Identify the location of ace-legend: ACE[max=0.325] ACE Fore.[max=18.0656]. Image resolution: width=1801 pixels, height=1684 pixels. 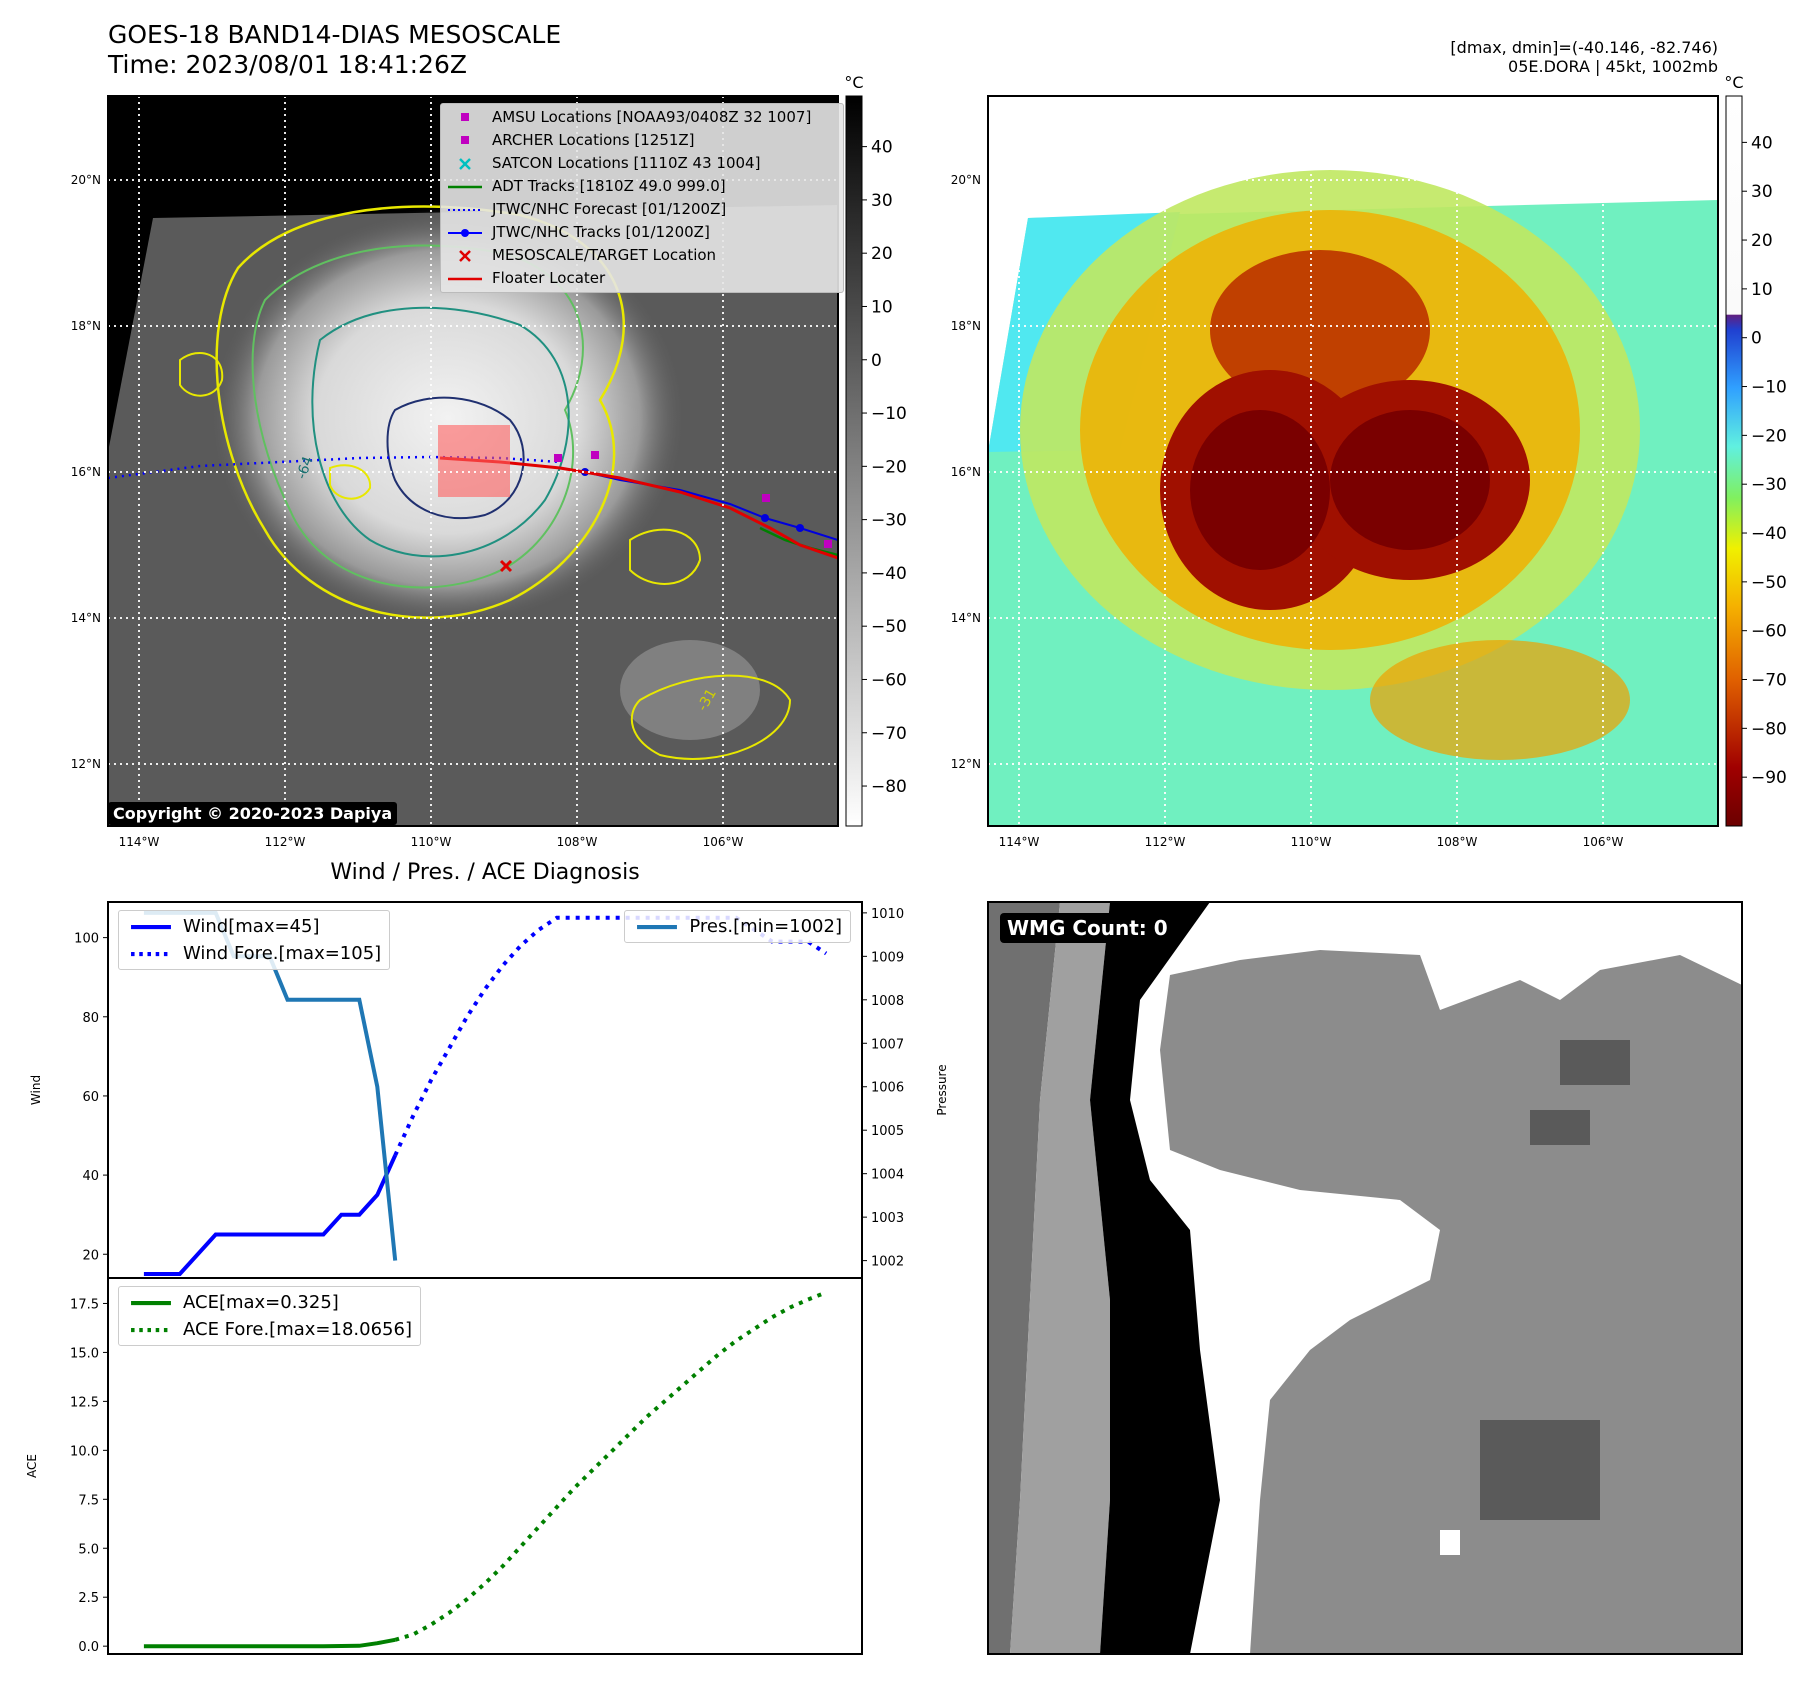
(269, 1316).